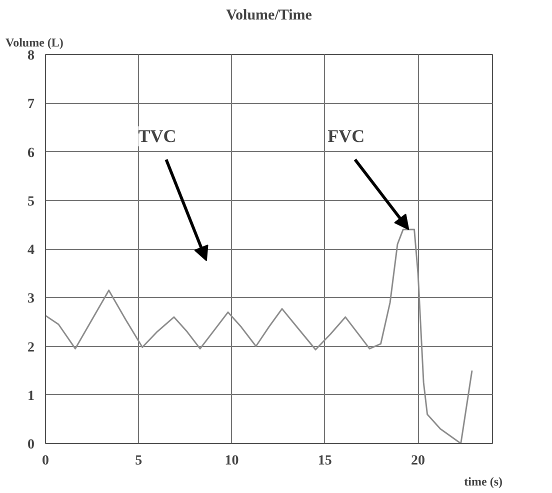 This screenshot has height=493, width=552. Describe the element at coordinates (138, 461) in the screenshot. I see `x-tick-label: 5` at that location.